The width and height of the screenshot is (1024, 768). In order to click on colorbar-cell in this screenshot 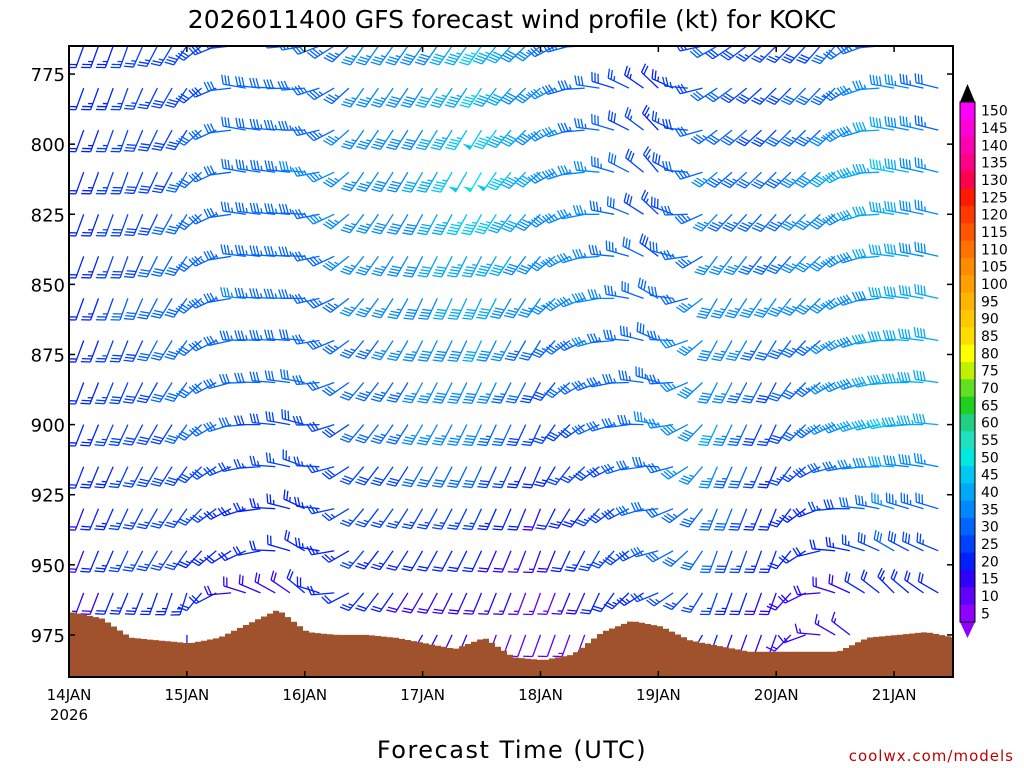, I will do `click(967, 353)`.